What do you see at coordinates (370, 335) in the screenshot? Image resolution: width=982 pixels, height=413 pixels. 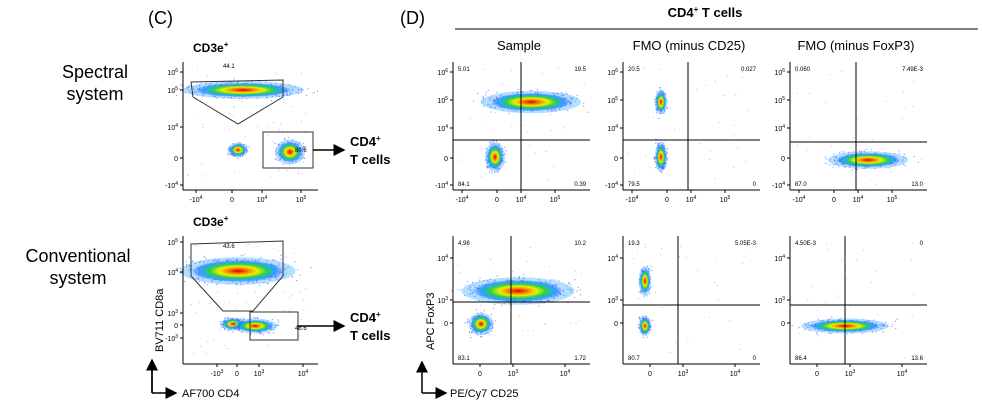 I see `output-label: T cells` at bounding box center [370, 335].